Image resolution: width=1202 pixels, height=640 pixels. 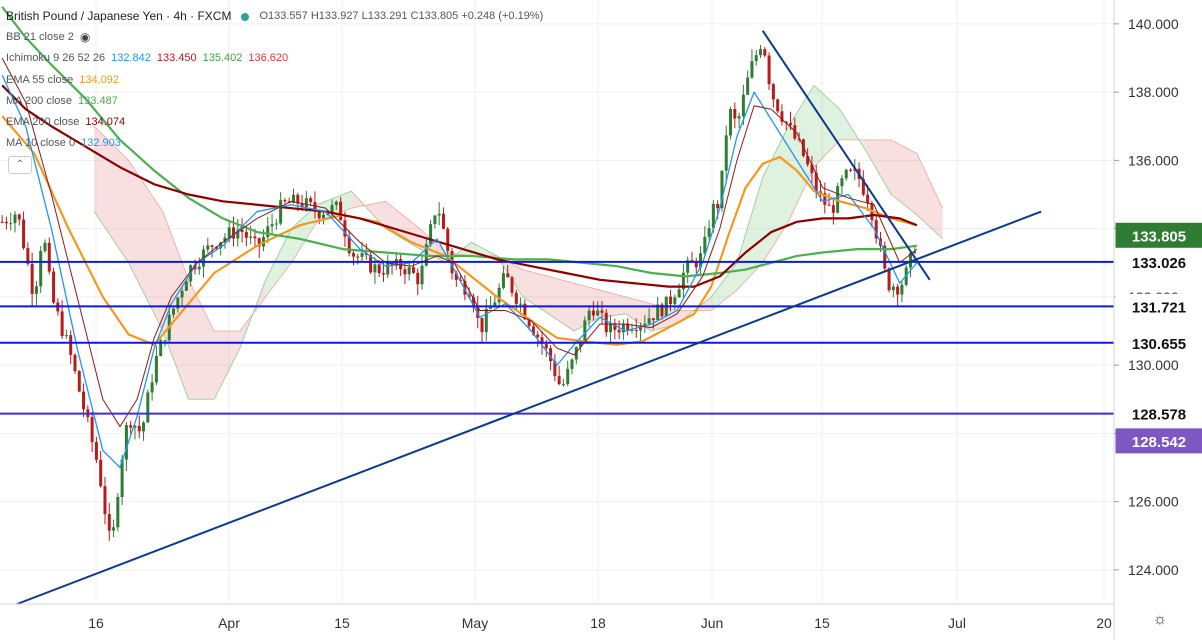 I want to click on indicator-ema200: EMA 200 close 134.074, so click(x=274, y=122).